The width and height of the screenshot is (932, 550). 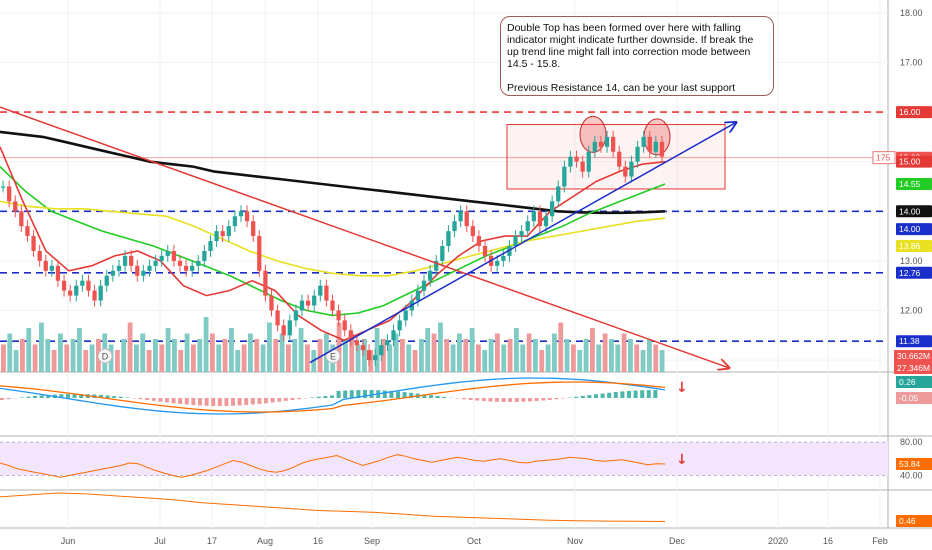 I want to click on volume-tag, so click(x=913, y=356).